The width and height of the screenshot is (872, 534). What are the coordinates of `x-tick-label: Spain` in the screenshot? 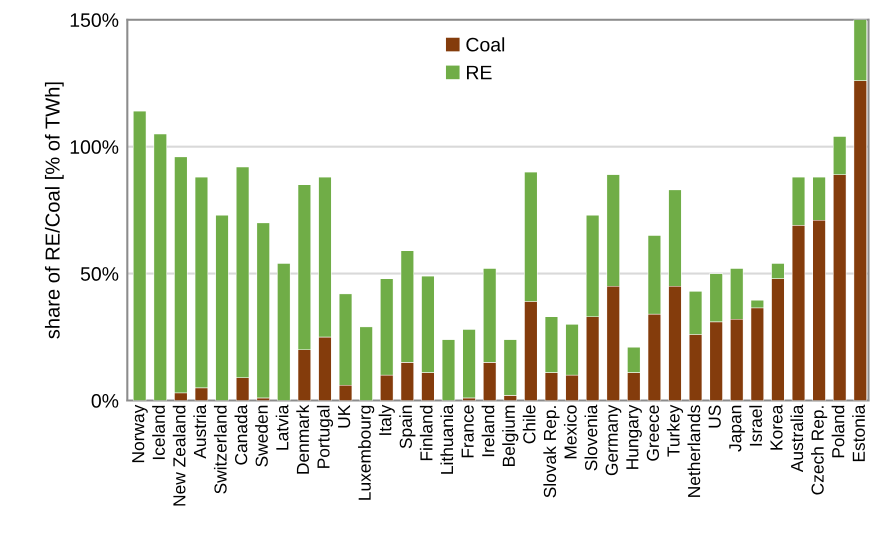 It's located at (407, 427).